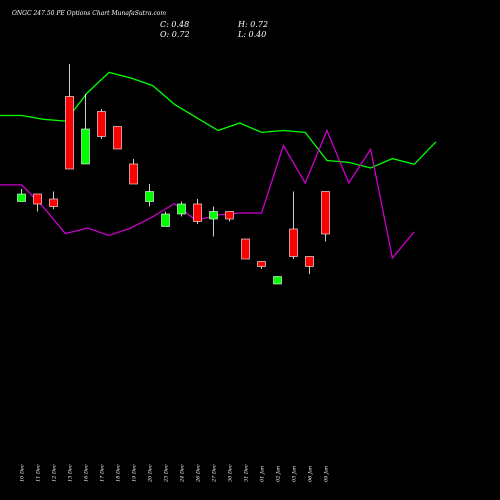 This screenshot has width=500, height=500. Describe the element at coordinates (135, 473) in the screenshot. I see `x-tick-label: 19 Dec` at that location.